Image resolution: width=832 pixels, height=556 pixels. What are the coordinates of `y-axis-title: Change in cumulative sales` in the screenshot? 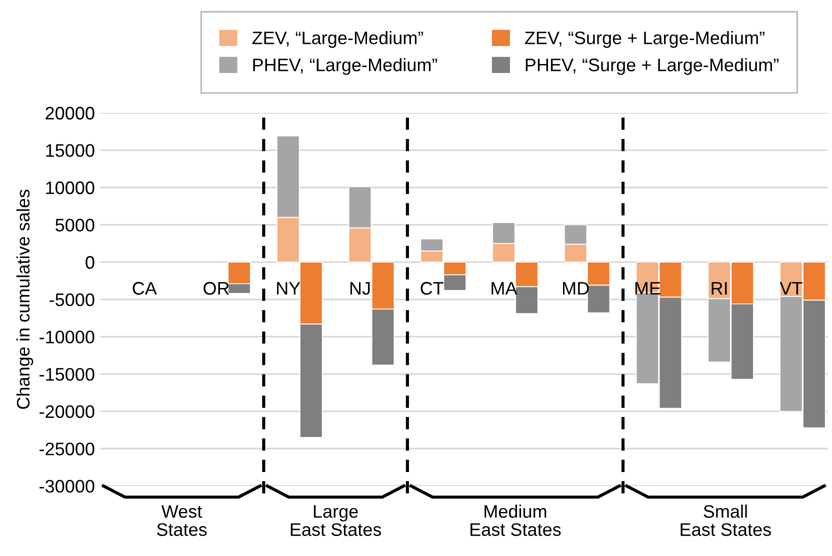 It's located at (25, 299).